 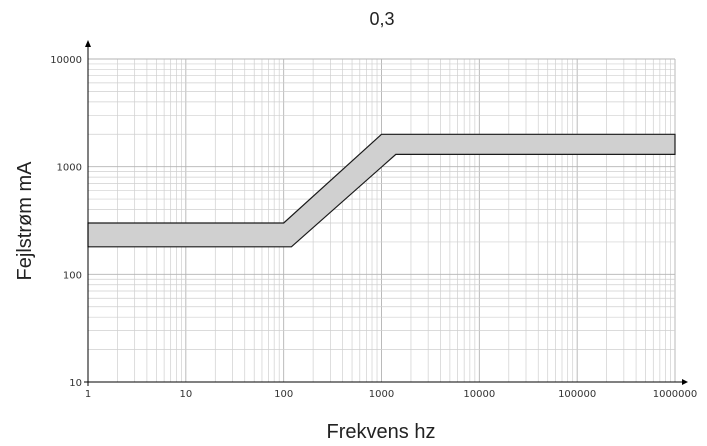 I want to click on x-tick-label: 10, so click(x=185, y=394).